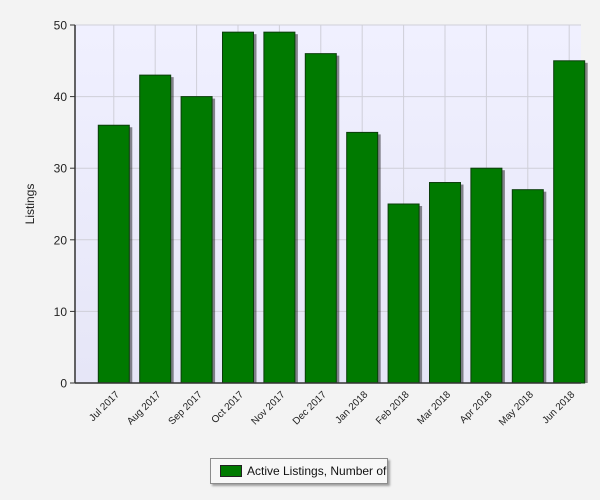  I want to click on bar-nov-2017, so click(279, 207).